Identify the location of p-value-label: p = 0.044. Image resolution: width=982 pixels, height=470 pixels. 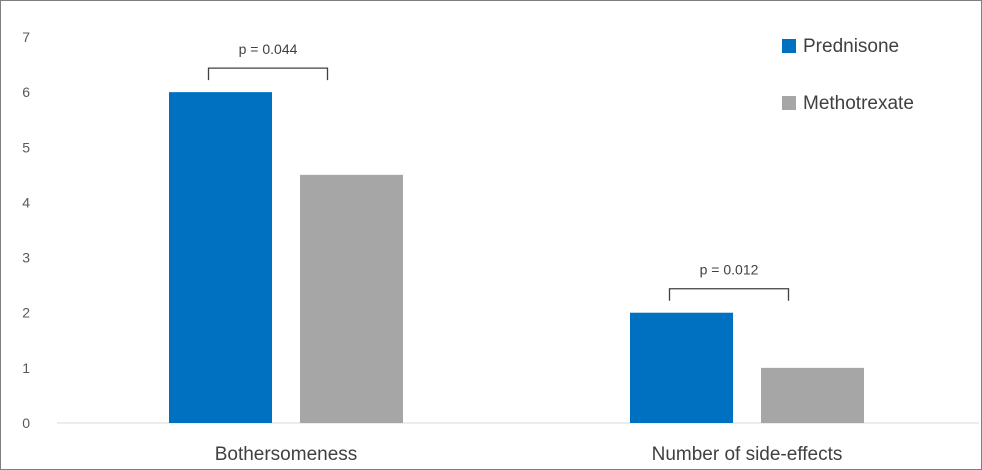
(268, 49).